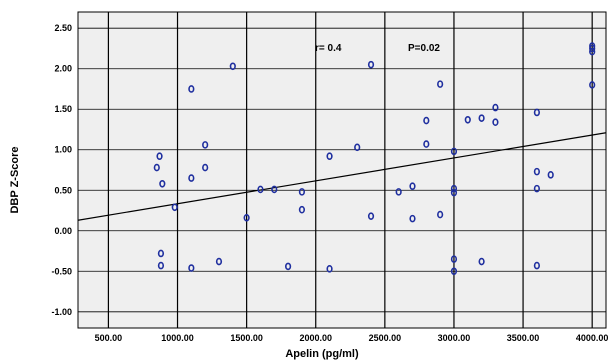 The width and height of the screenshot is (609, 362). What do you see at coordinates (63, 231) in the screenshot?
I see `y-tick-label: 0.00` at bounding box center [63, 231].